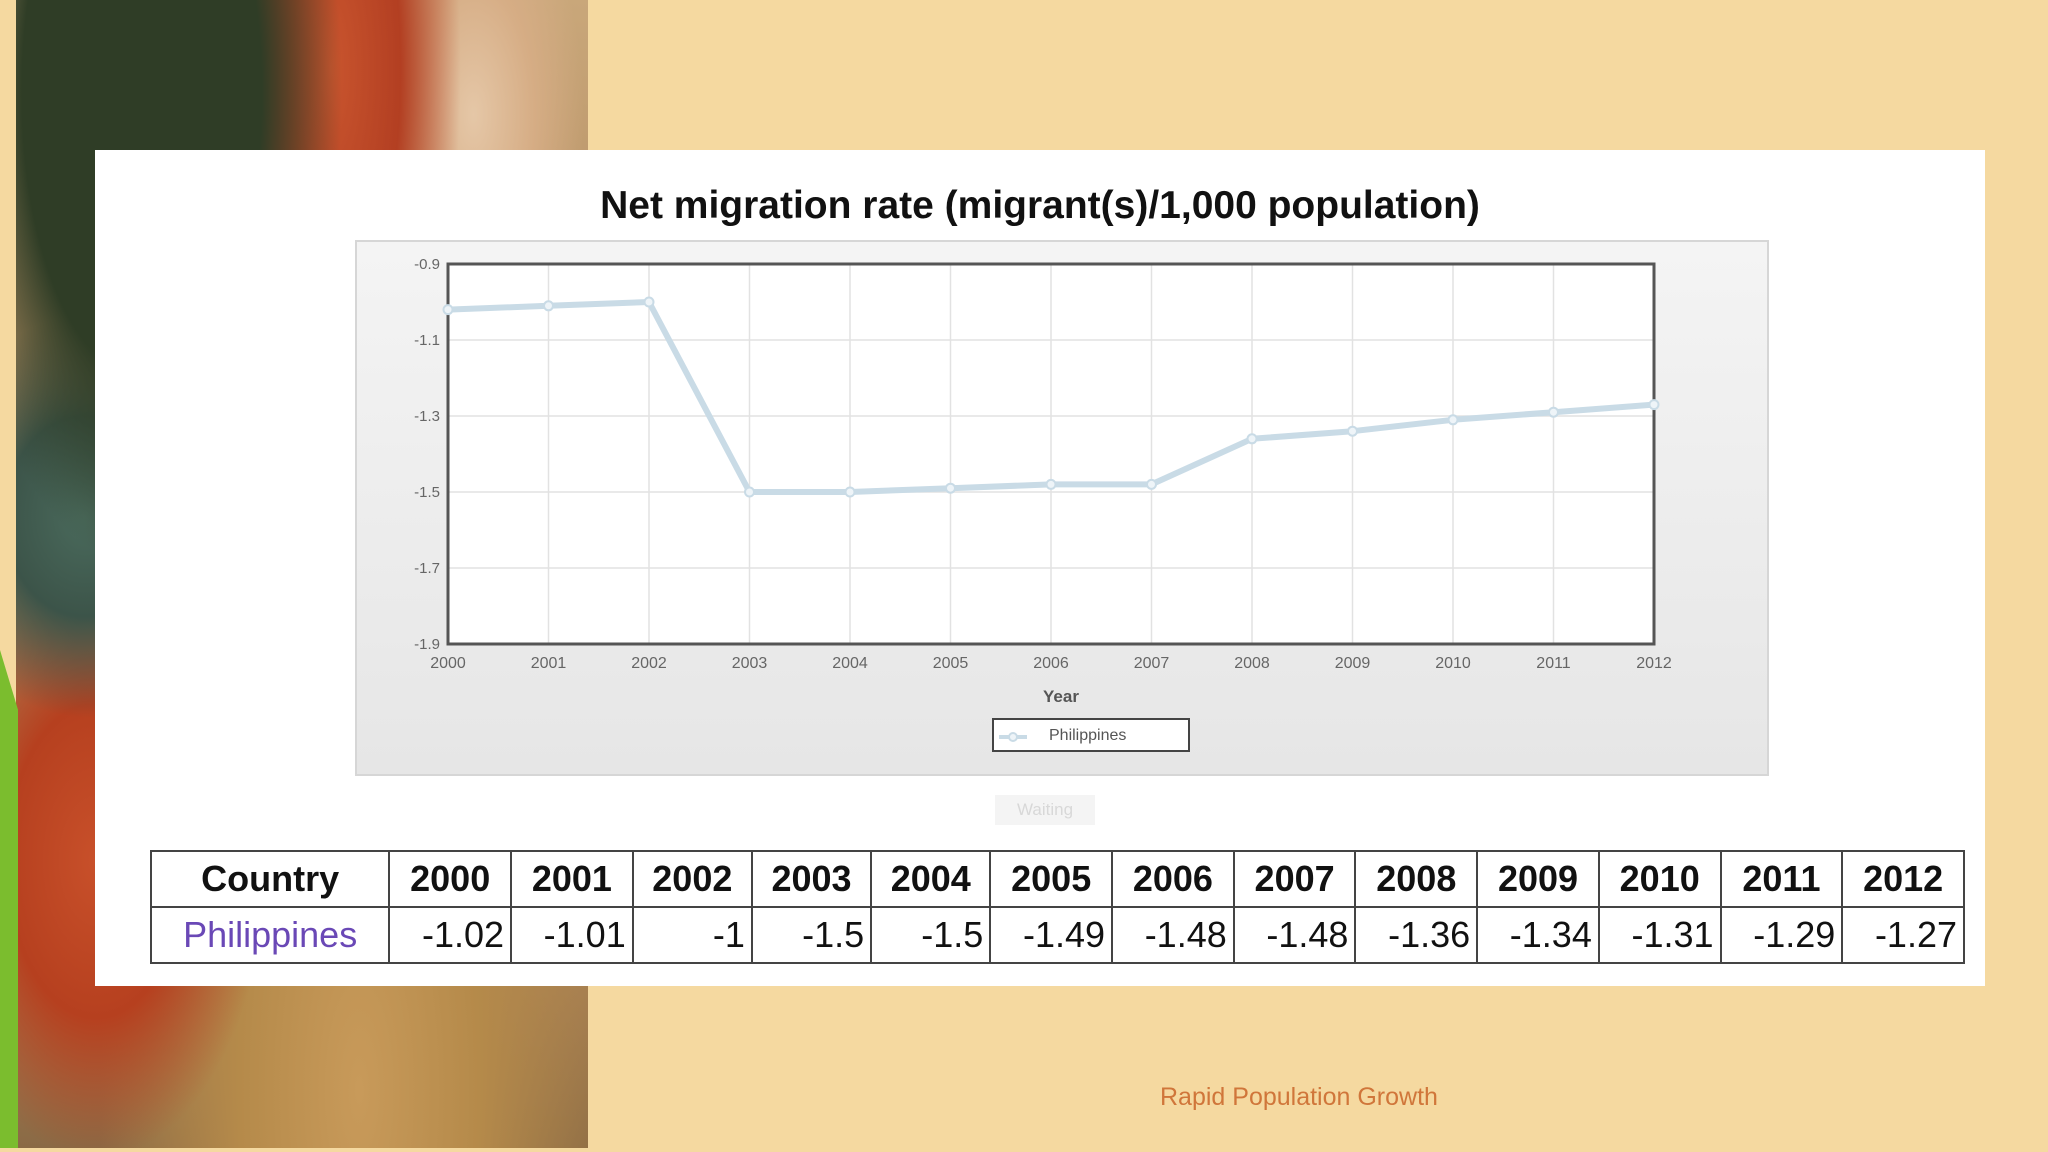 Image resolution: width=2048 pixels, height=1152 pixels. What do you see at coordinates (1781, 935) in the screenshot?
I see `table-cell: -1.29` at bounding box center [1781, 935].